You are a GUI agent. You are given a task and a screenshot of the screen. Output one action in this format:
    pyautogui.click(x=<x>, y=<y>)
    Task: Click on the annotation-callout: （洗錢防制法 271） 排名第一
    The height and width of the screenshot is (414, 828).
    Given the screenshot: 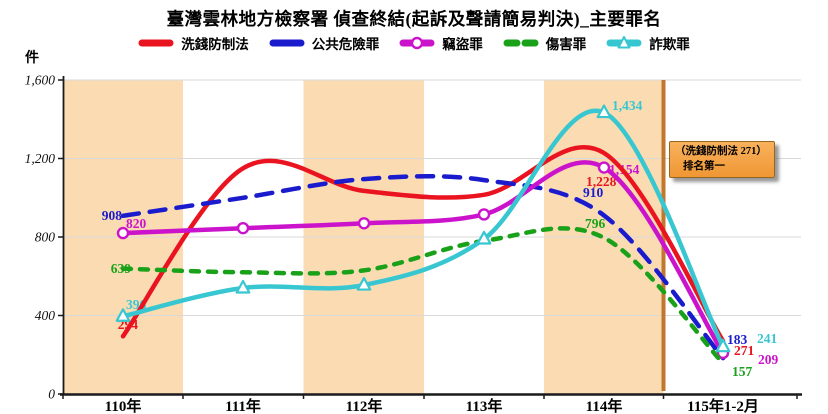 What is the action you would take?
    pyautogui.click(x=722, y=160)
    